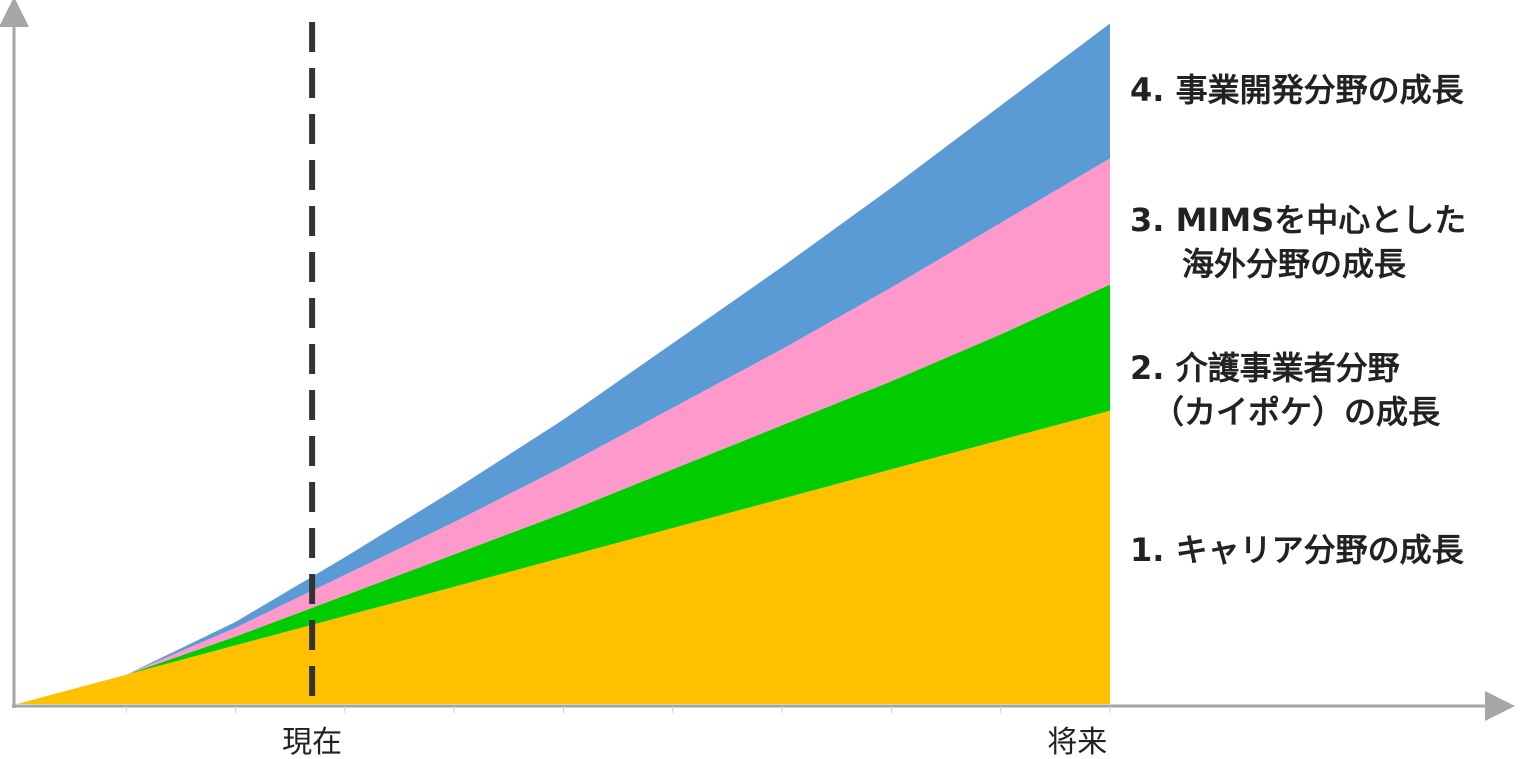 This screenshot has height=759, width=1521. I want to click on series-label-2-line2: （カイポケ）の成長, so click(1296, 412).